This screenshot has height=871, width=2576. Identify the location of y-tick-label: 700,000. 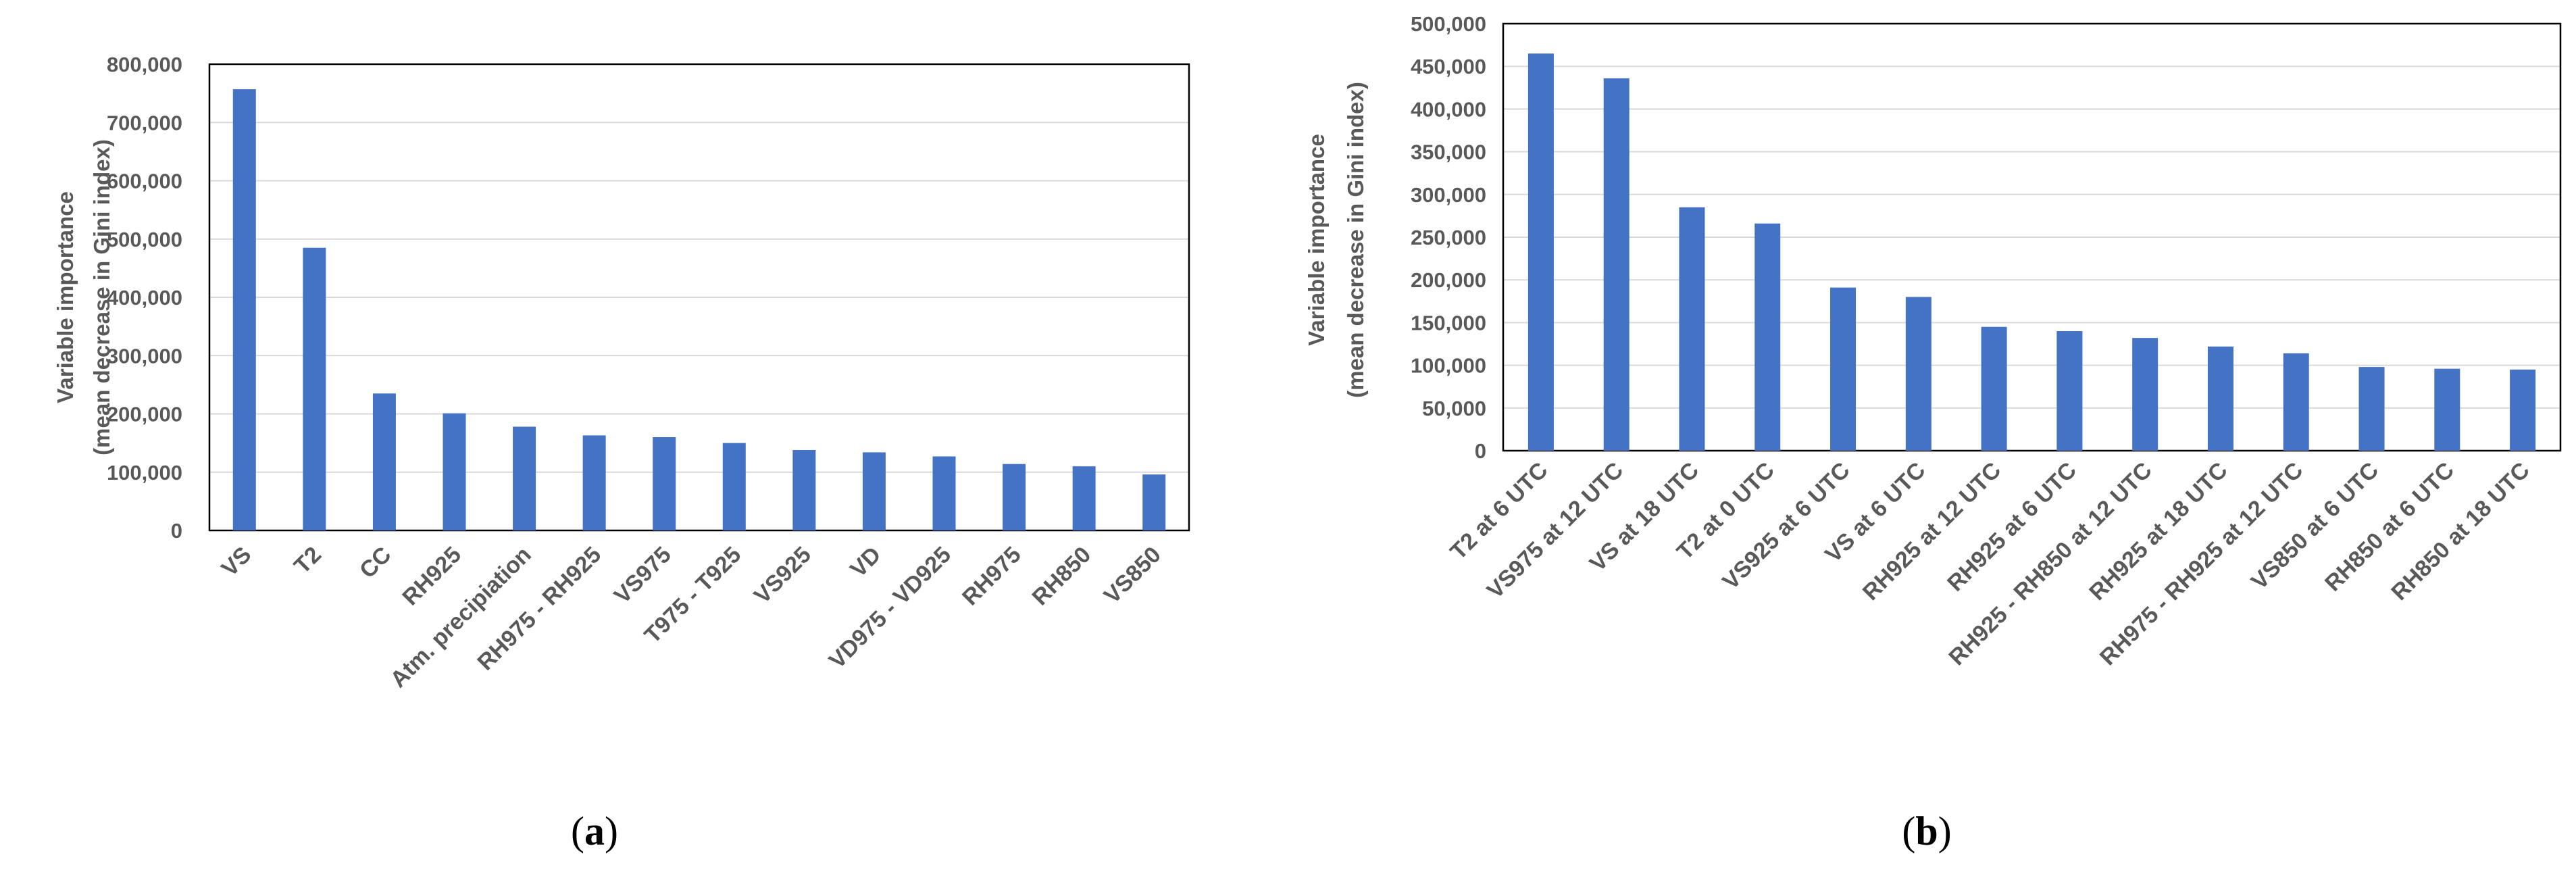
(144, 122).